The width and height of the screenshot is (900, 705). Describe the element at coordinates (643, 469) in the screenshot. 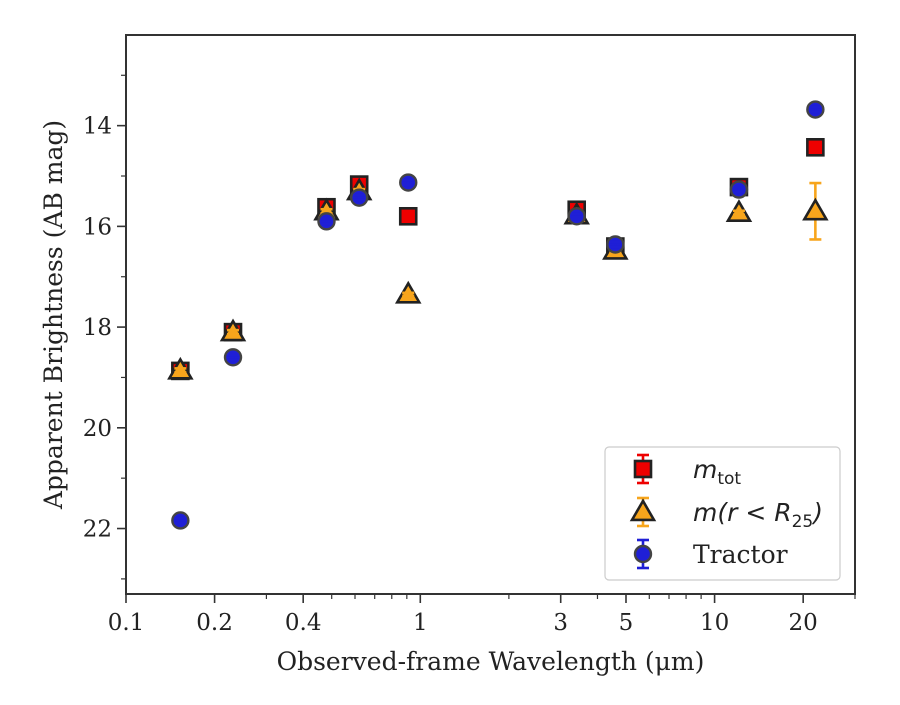

I see `legend-marker-square` at that location.